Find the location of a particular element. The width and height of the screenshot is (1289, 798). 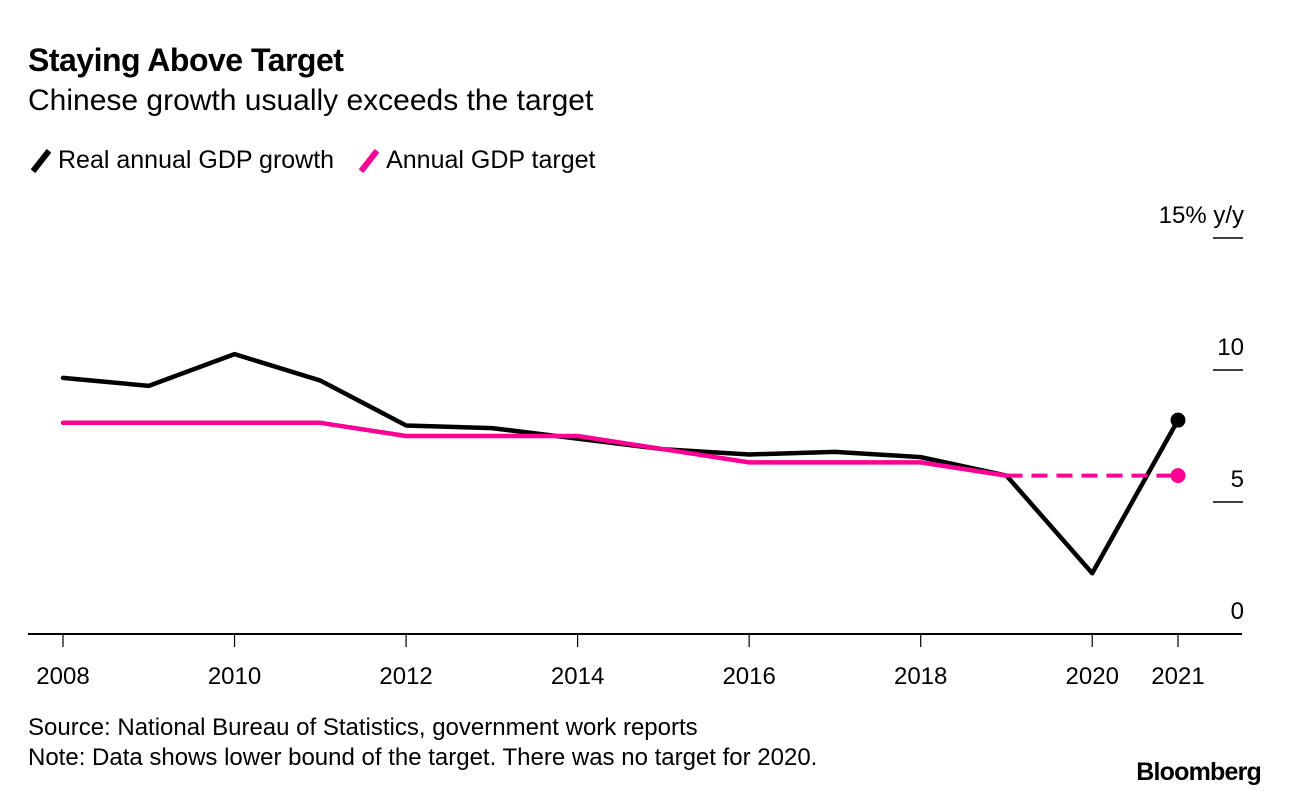

legend-item-gdp-target: Annual GDP target is located at coordinates (475, 160).